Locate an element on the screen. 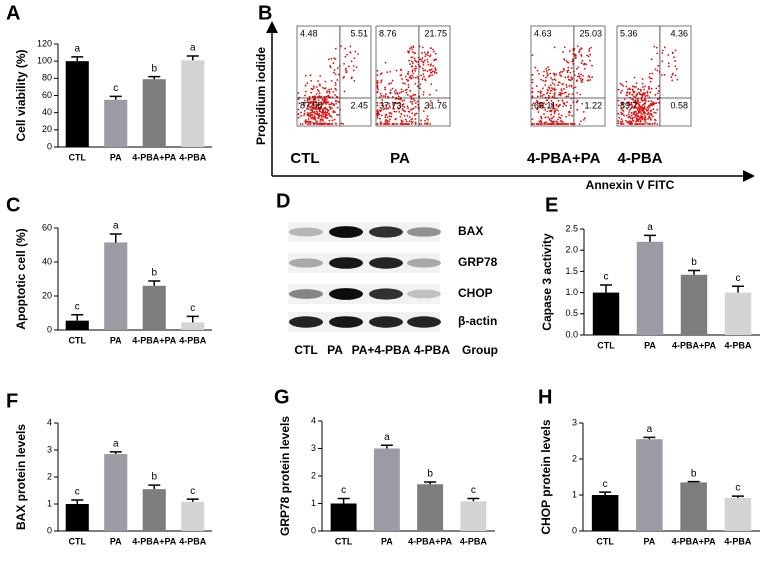 Image resolution: width=778 pixels, height=582 pixels. x-tick-label: CTL is located at coordinates (78, 541).